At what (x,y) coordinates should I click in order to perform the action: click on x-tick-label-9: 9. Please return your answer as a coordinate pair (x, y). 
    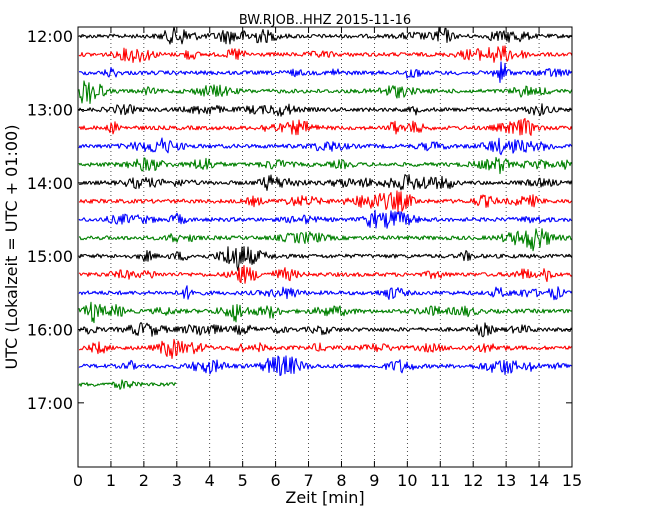
    Looking at the image, I should click on (374, 480).